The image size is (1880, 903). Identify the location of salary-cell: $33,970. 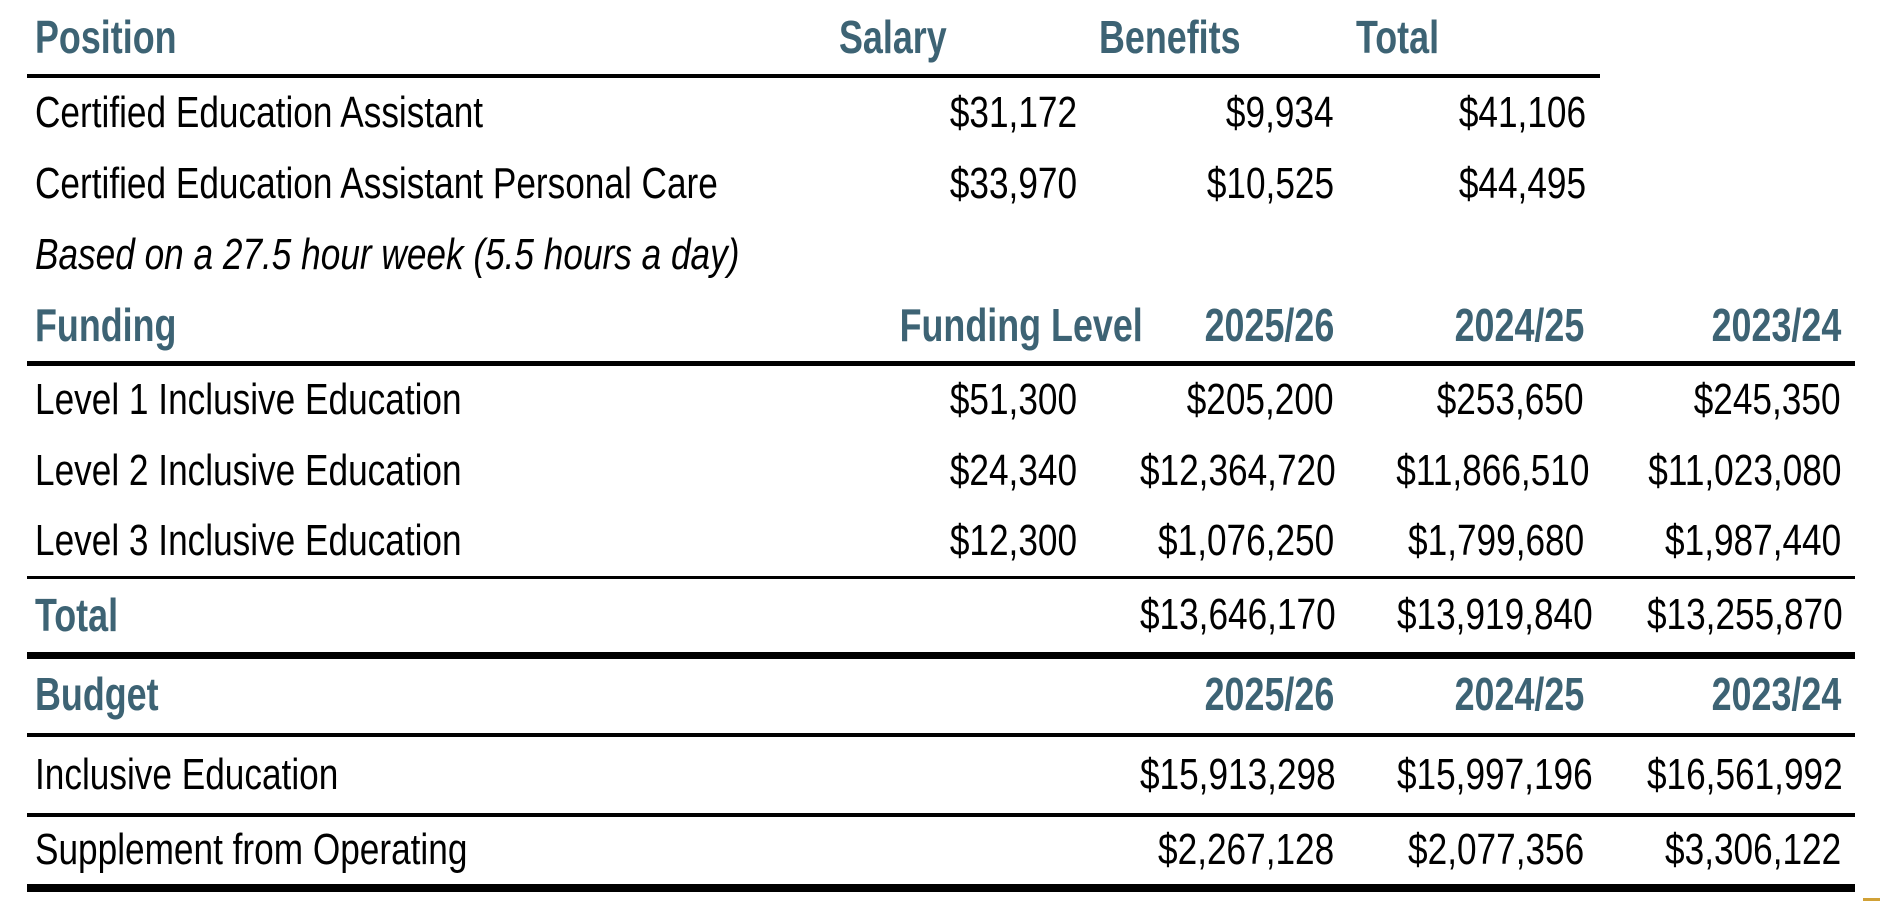
(961, 184).